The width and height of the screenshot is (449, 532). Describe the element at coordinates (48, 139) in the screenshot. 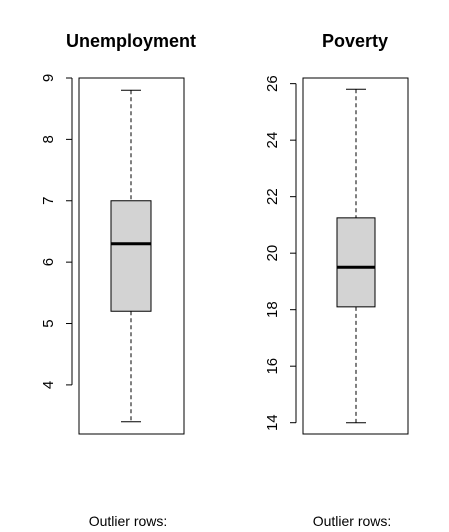

I see `y-tick-label: 8` at that location.